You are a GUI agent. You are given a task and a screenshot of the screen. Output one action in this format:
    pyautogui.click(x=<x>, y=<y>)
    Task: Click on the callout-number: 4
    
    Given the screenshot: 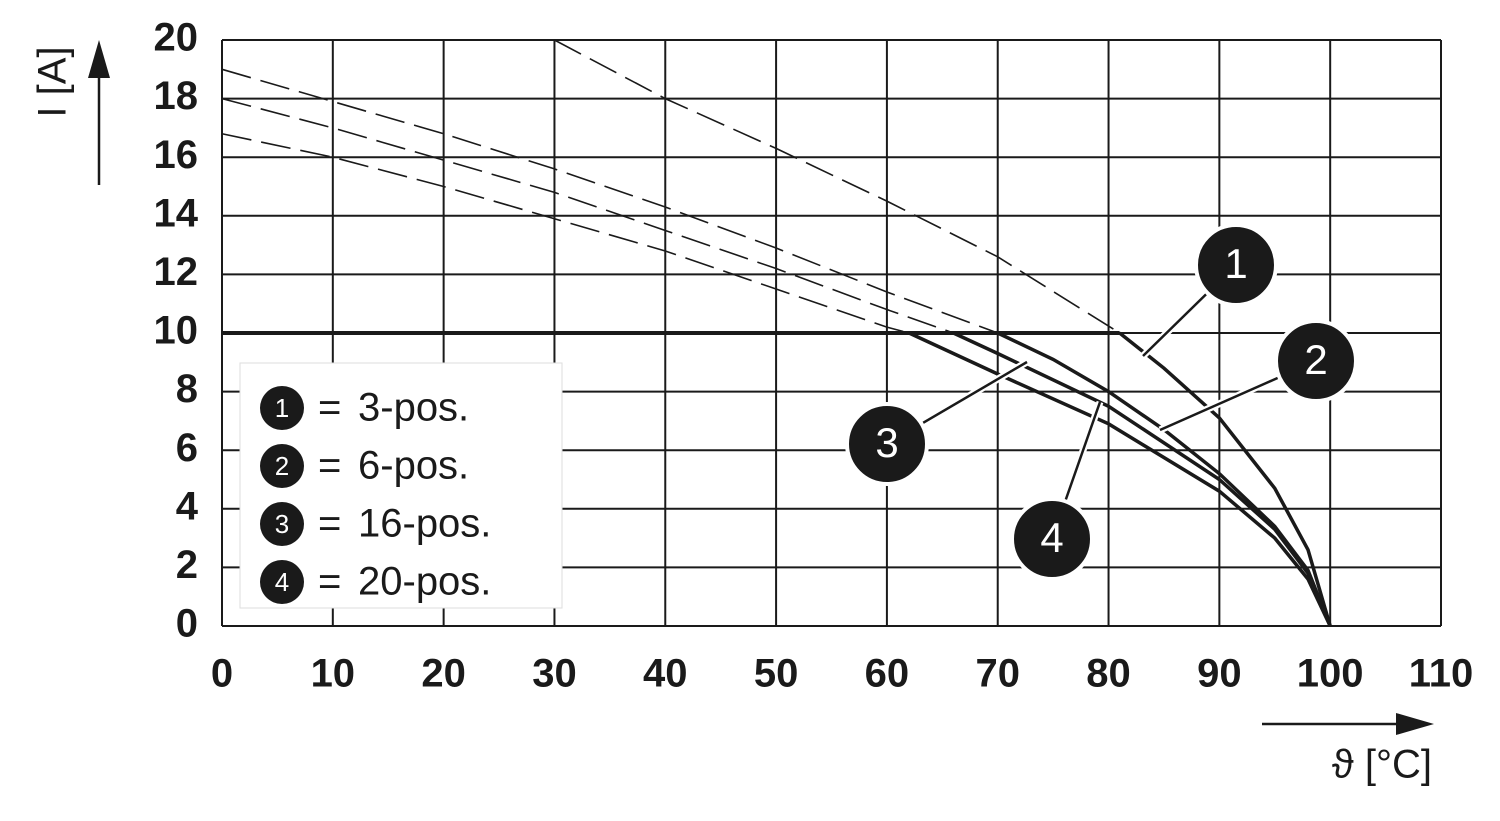 What is the action you would take?
    pyautogui.click(x=1051, y=537)
    